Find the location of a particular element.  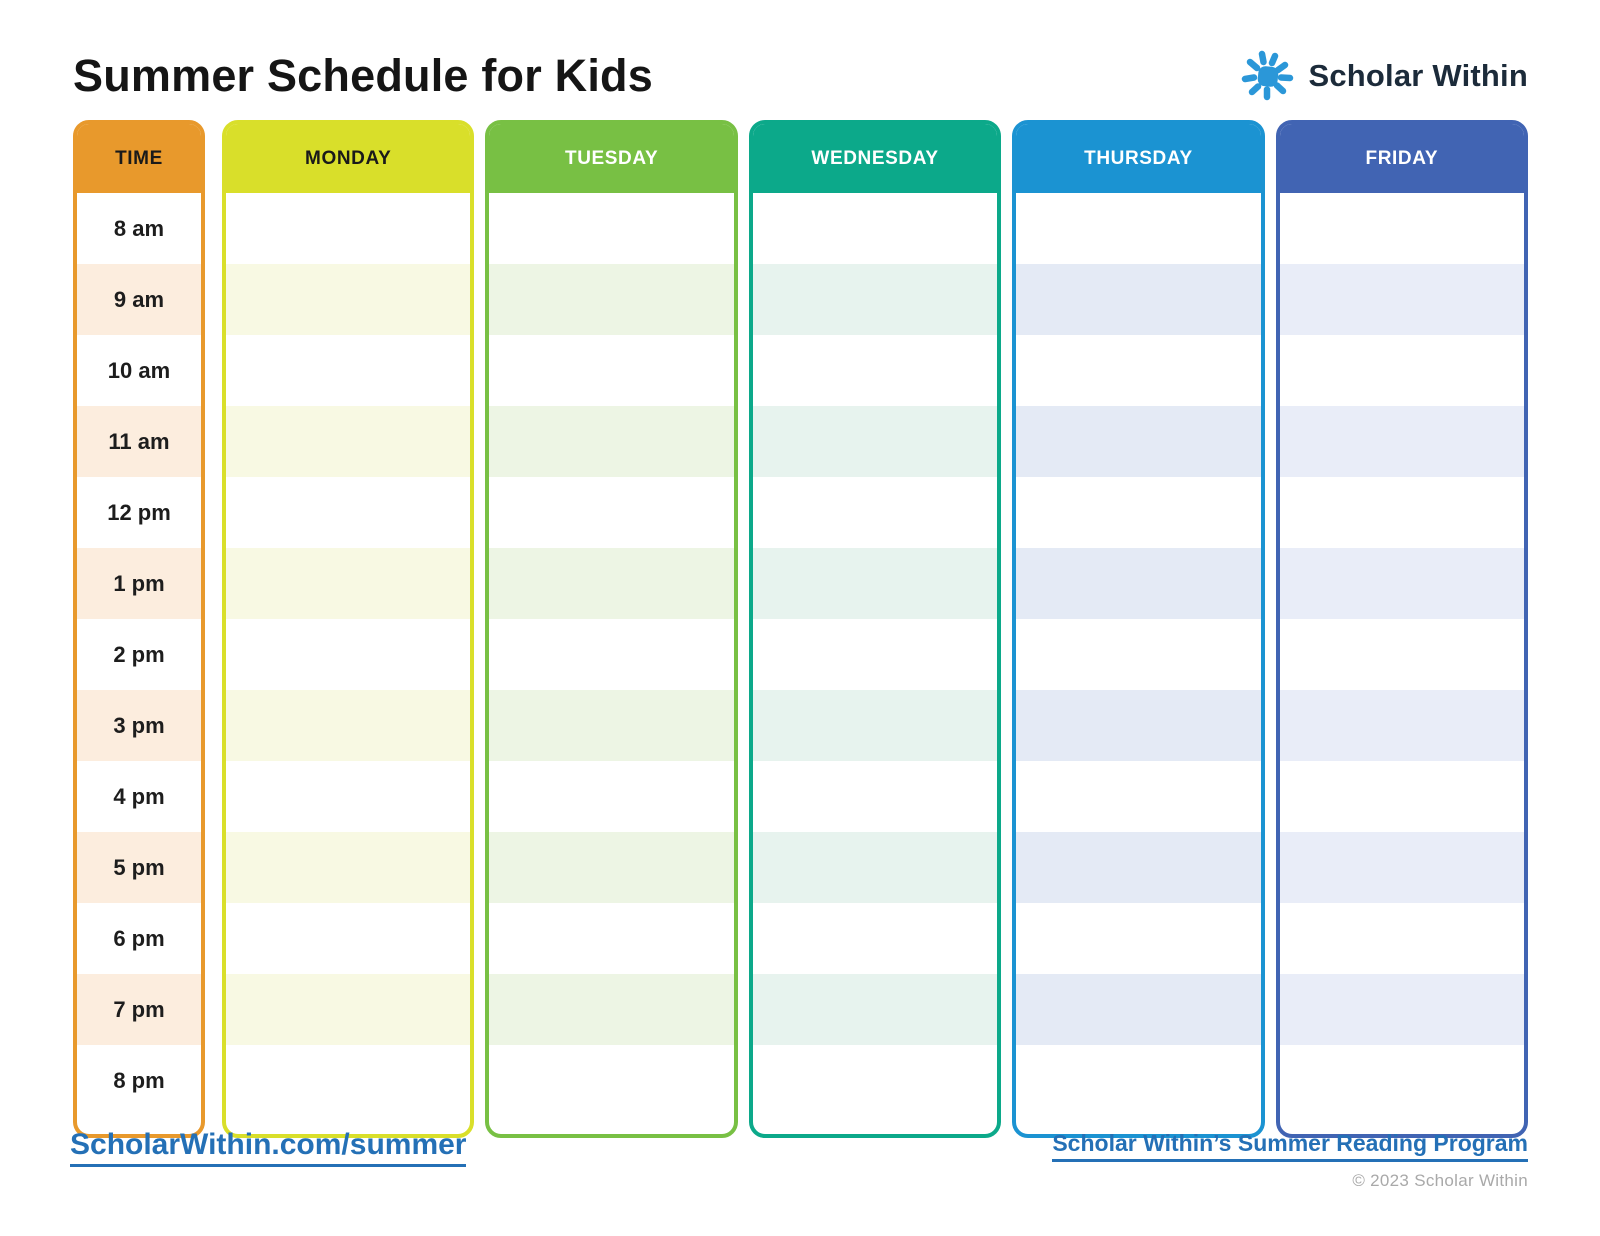

schedule-cell-monday-4pm is located at coordinates (348, 796).